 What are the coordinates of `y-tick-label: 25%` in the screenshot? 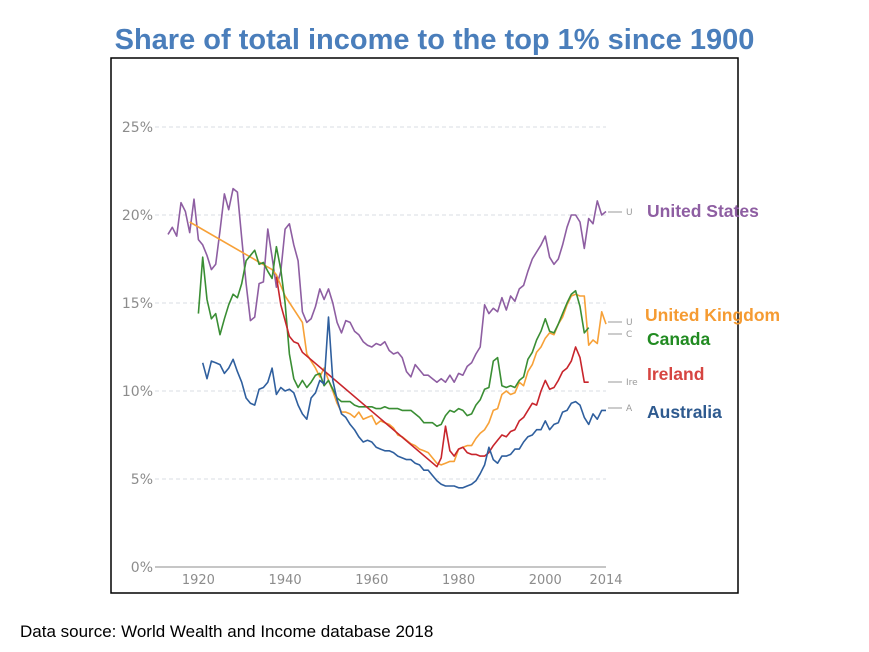 It's located at (137, 128).